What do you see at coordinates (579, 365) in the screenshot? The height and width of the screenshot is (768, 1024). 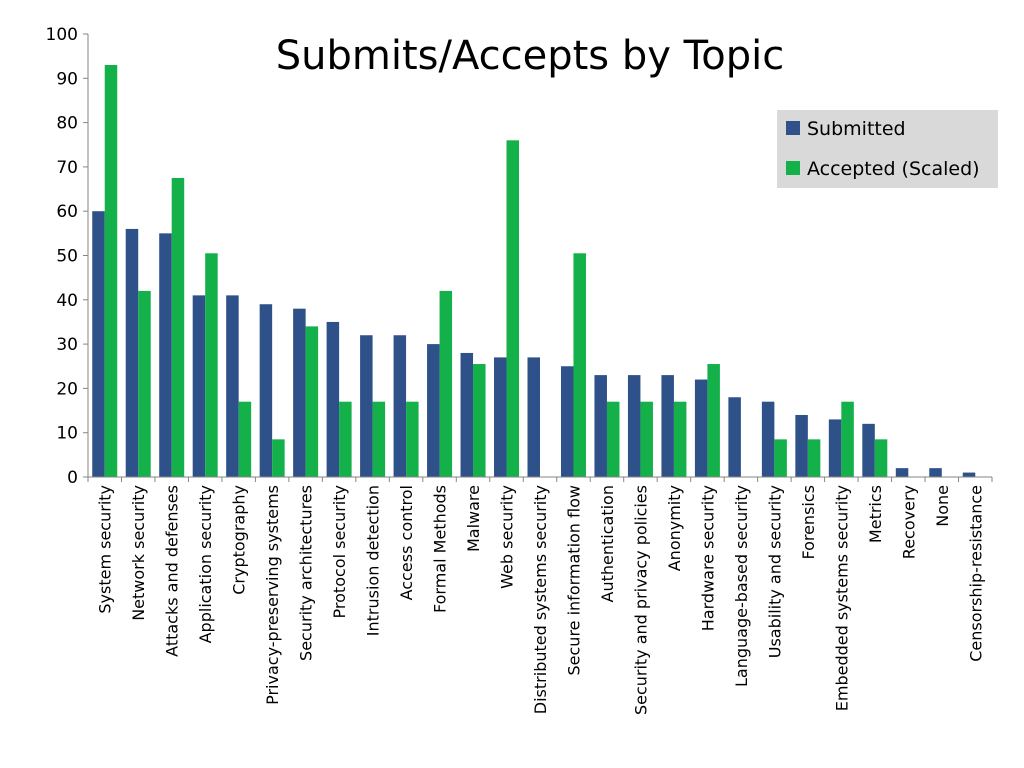 I see `bar-accepted-scaled-secure-information-flow` at bounding box center [579, 365].